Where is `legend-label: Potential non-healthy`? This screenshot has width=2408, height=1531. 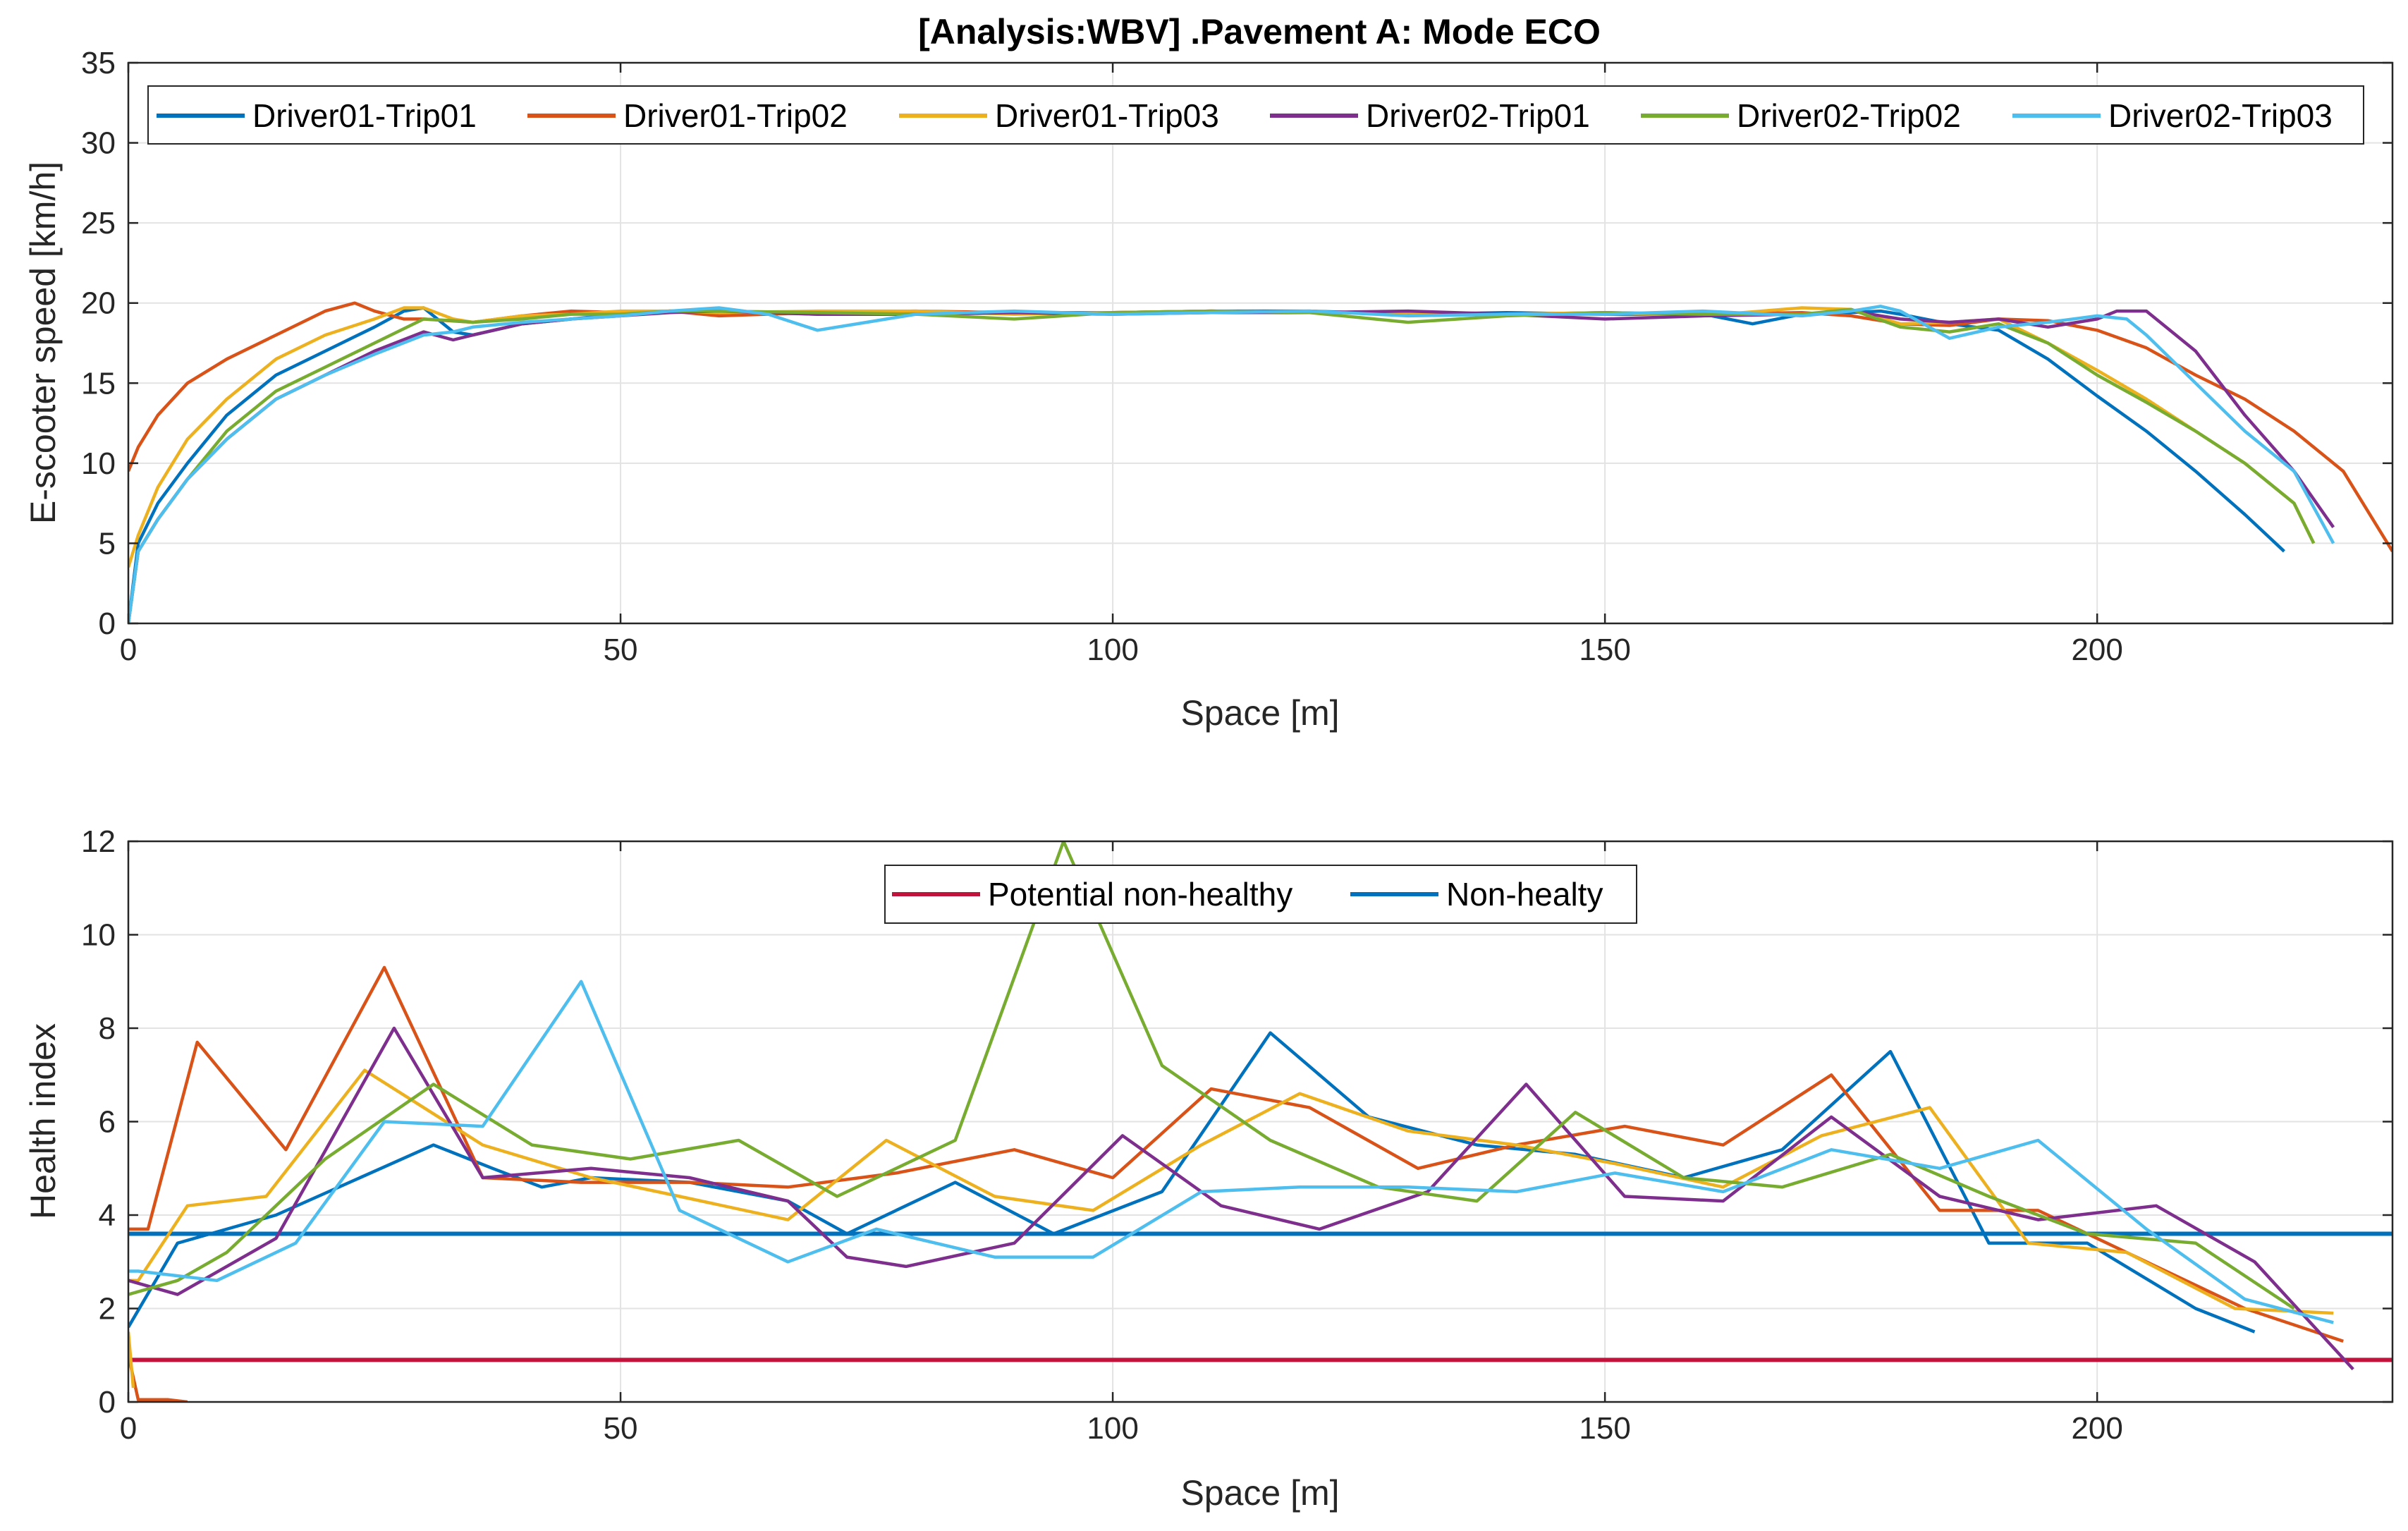
legend-label: Potential non-healthy is located at coordinates (1140, 894).